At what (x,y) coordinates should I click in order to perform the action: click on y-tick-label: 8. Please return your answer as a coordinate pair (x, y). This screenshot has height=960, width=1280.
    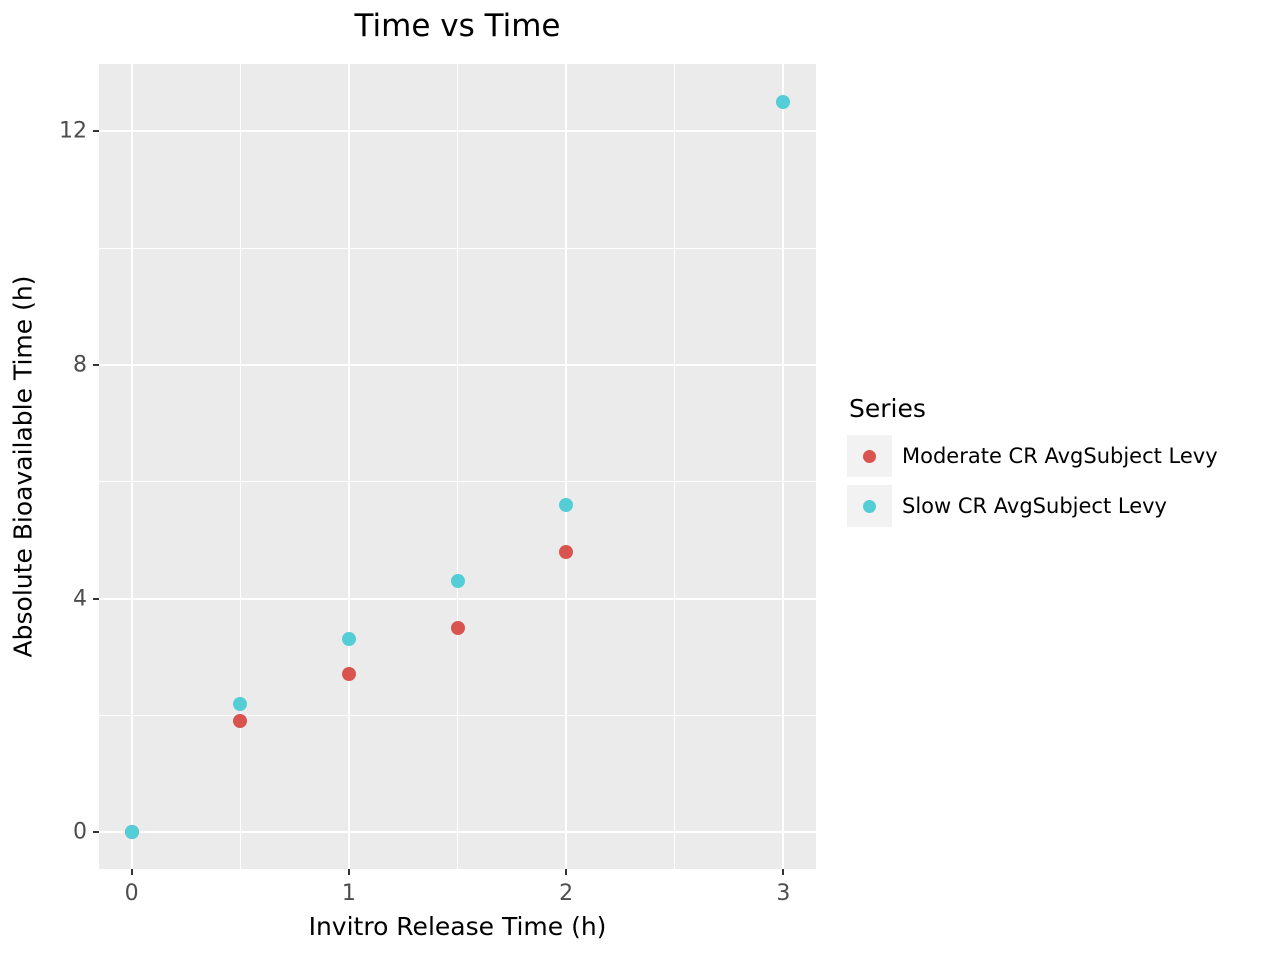
    Looking at the image, I should click on (80, 365).